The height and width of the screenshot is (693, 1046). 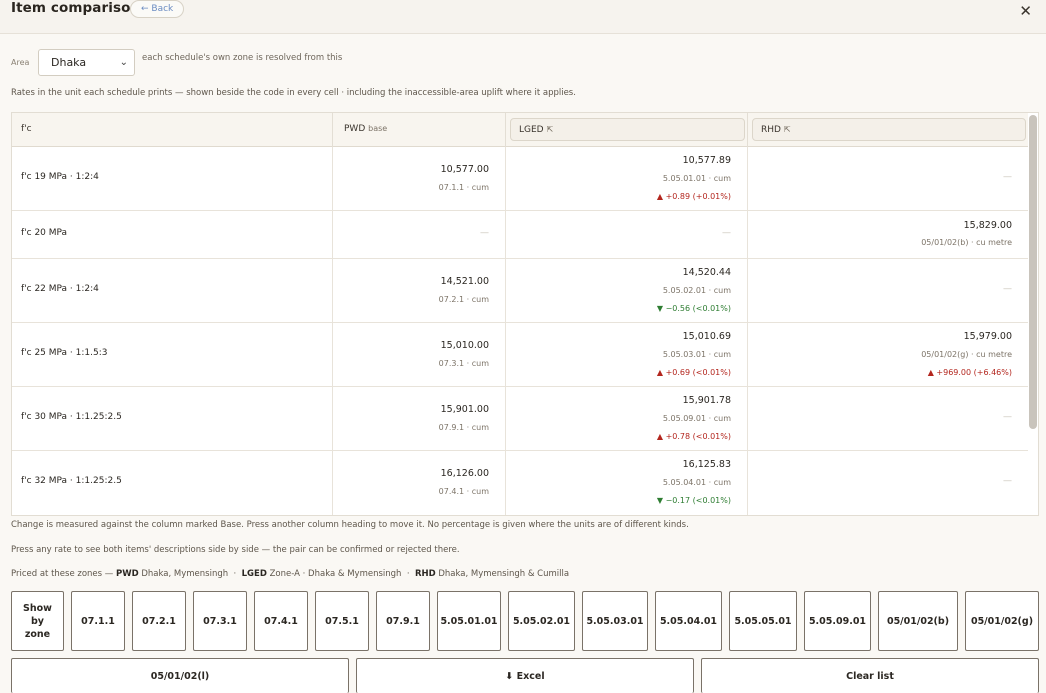 I want to click on rate-value: 15,901.00, so click(x=464, y=409).